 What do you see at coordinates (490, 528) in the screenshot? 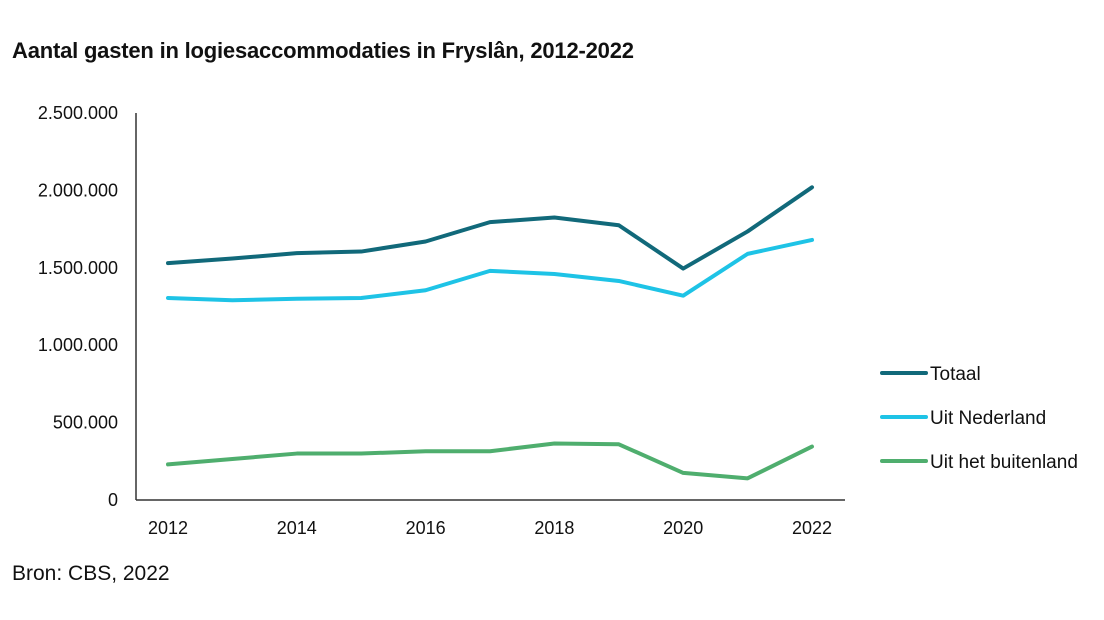
I see `x-axis-ticks: 2012 2014 2016 2018 2020 2022` at bounding box center [490, 528].